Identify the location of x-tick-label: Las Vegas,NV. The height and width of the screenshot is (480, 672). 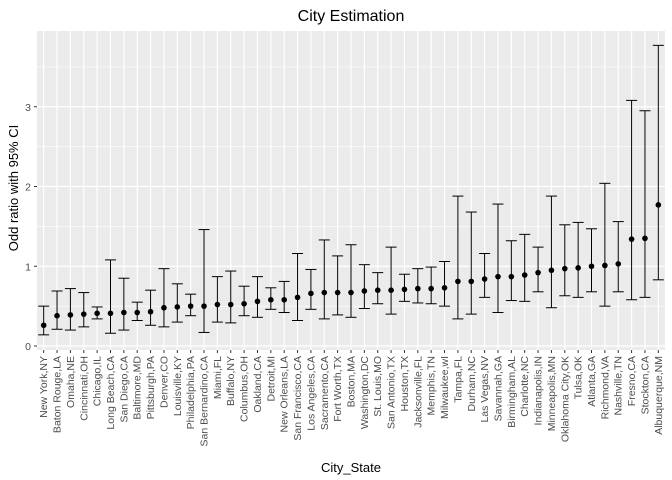
(485, 389).